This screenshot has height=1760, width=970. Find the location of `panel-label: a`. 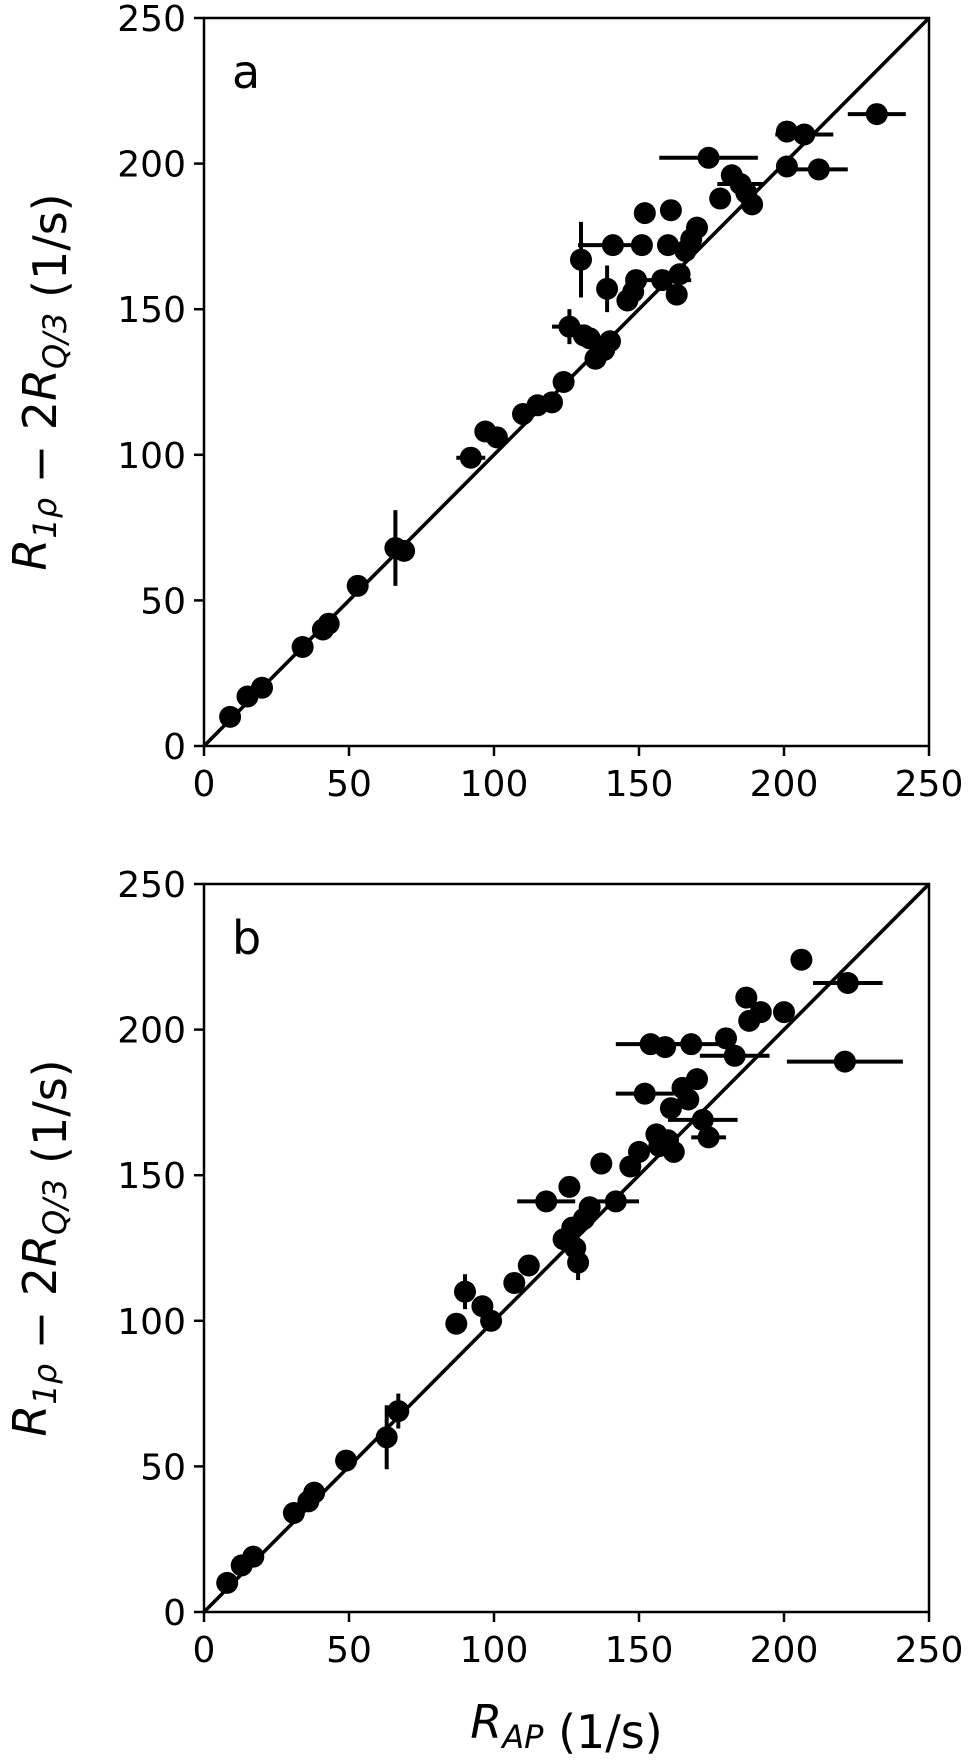

panel-label: a is located at coordinates (246, 72).